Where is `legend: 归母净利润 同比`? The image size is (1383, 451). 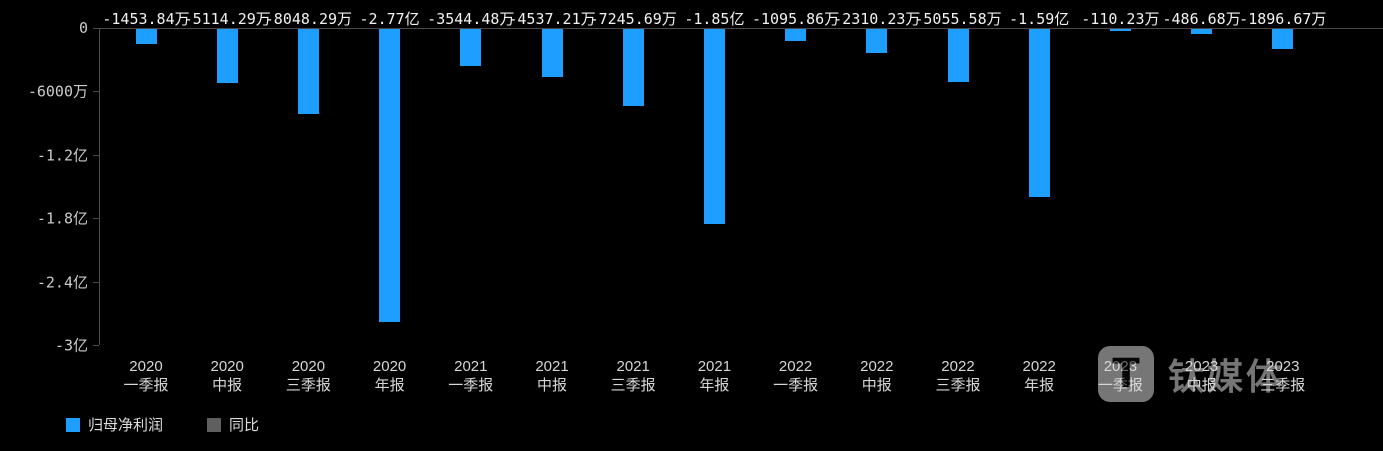 legend: 归母净利润 同比 is located at coordinates (162, 424).